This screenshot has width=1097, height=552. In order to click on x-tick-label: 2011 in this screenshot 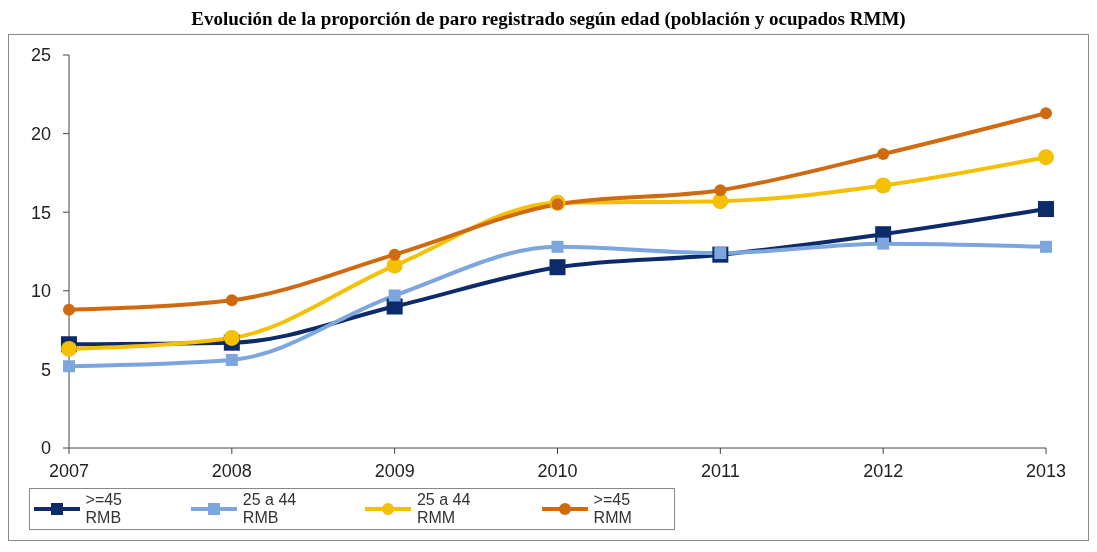, I will do `click(720, 470)`.